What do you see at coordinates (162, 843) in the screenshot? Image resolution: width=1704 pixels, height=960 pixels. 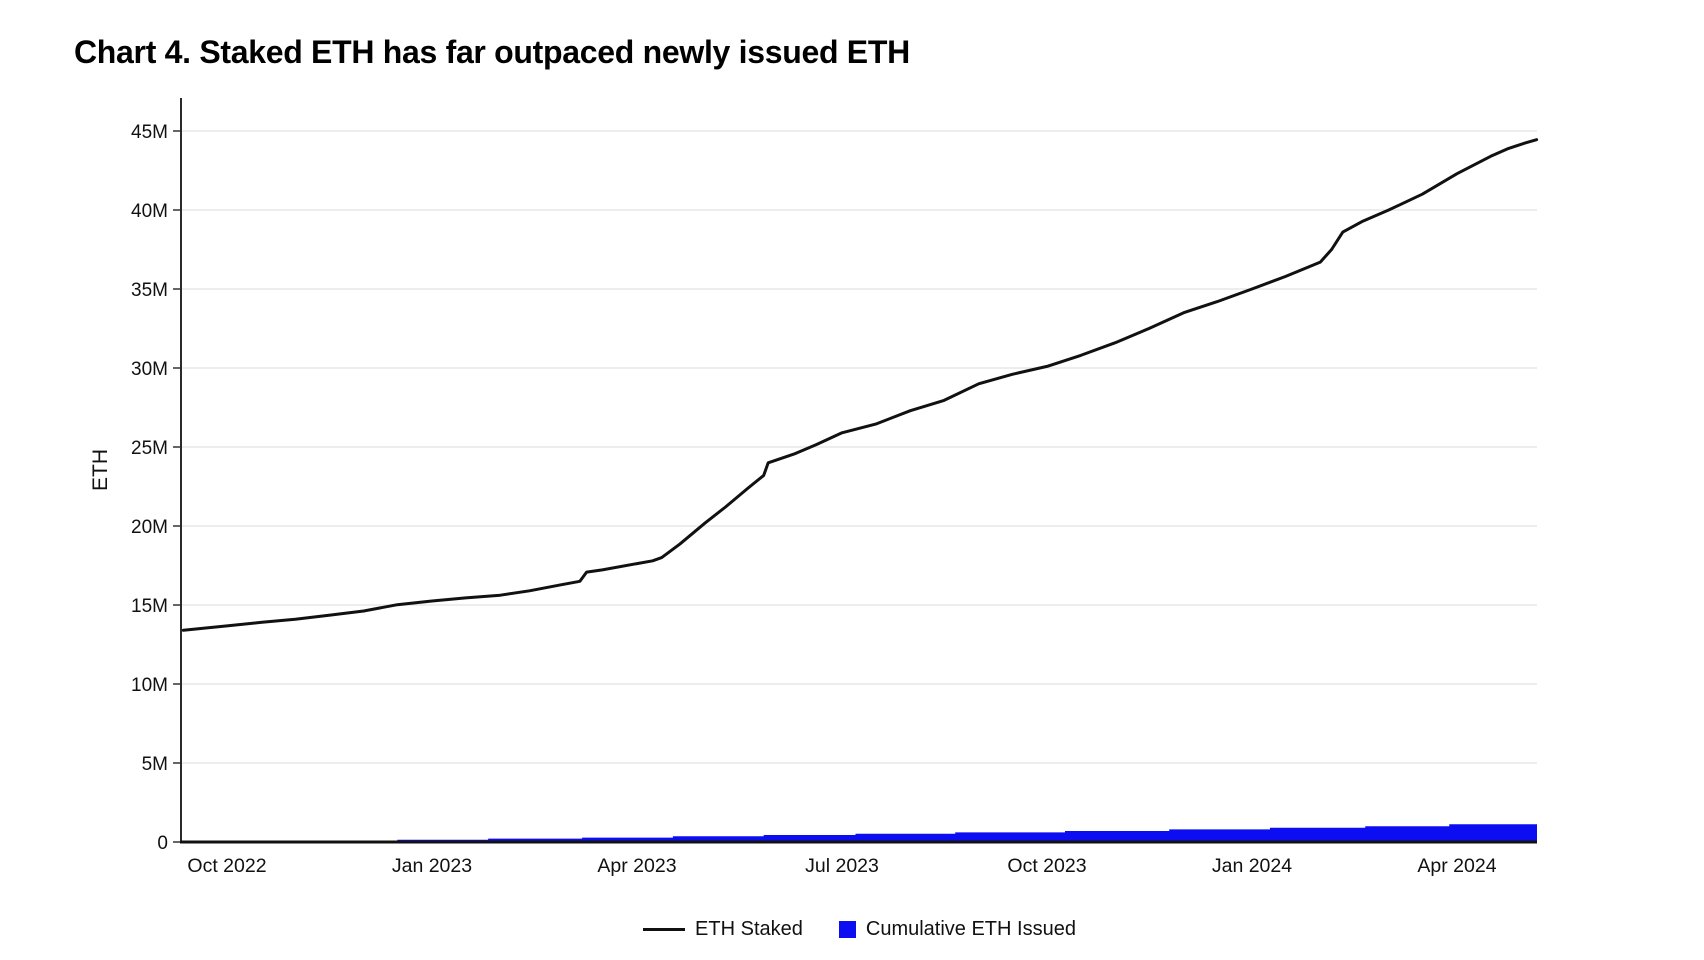 I see `y-tick-label-0: 0` at bounding box center [162, 843].